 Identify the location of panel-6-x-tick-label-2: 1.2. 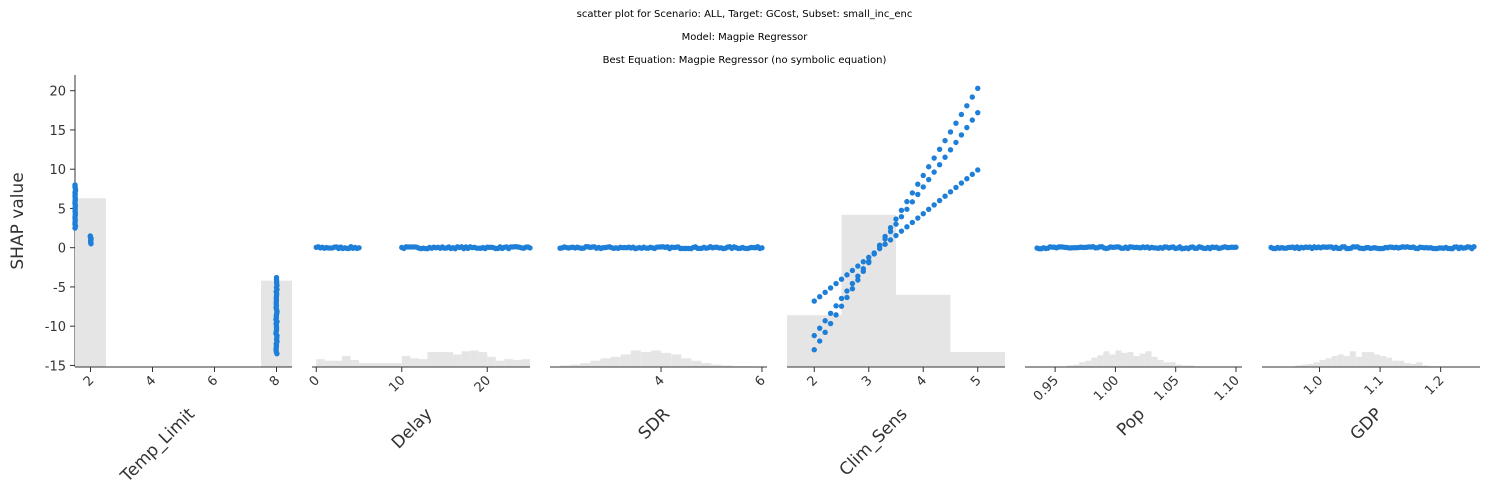
(1434, 385).